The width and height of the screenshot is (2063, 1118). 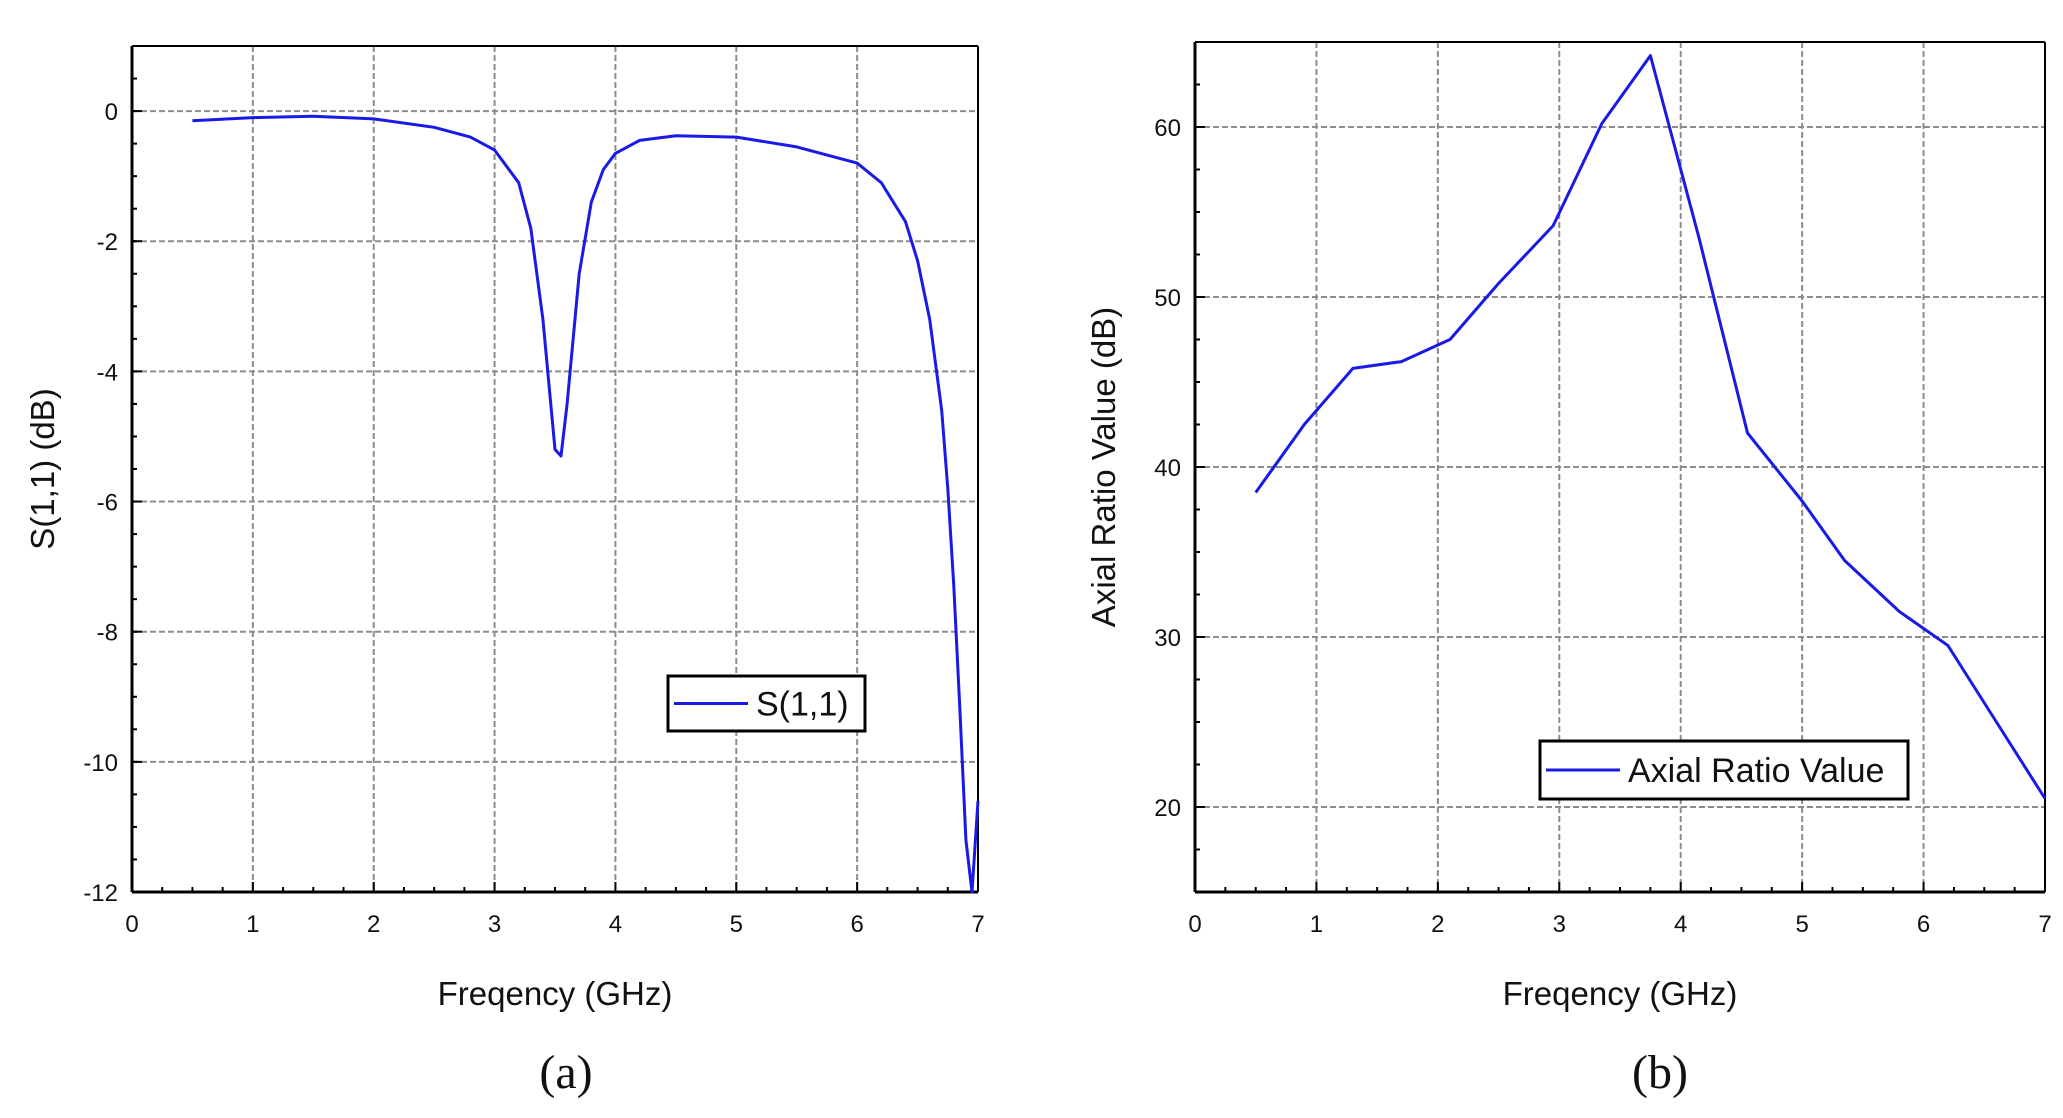 What do you see at coordinates (565, 1072) in the screenshot?
I see `panel-label: (a)` at bounding box center [565, 1072].